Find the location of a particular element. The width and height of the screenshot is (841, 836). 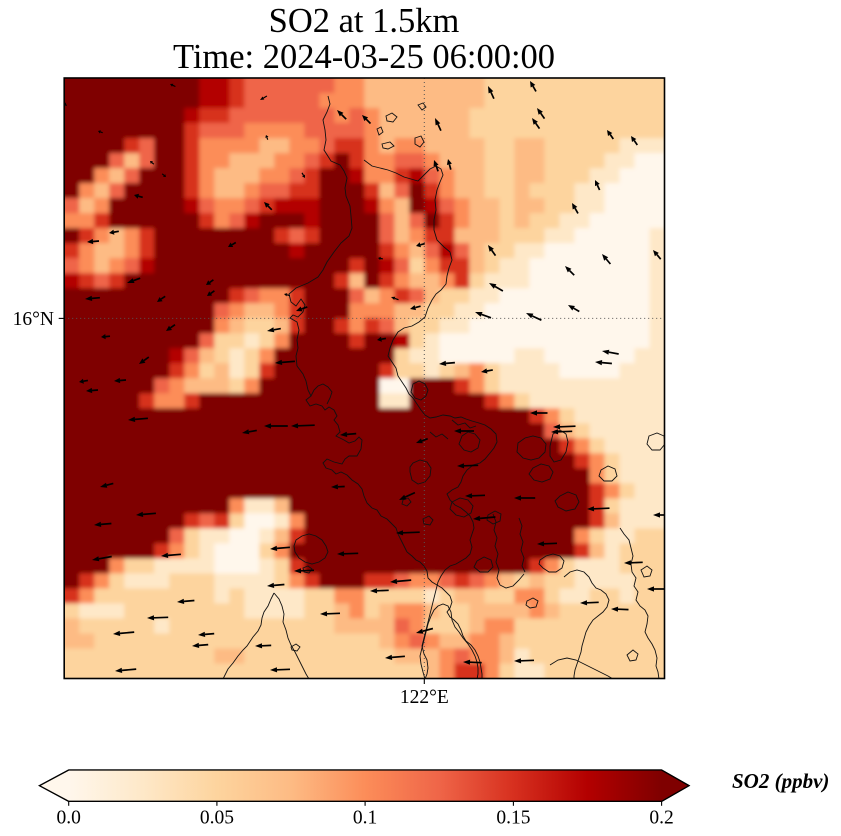

svg-text: 122°E is located at coordinates (424, 697).